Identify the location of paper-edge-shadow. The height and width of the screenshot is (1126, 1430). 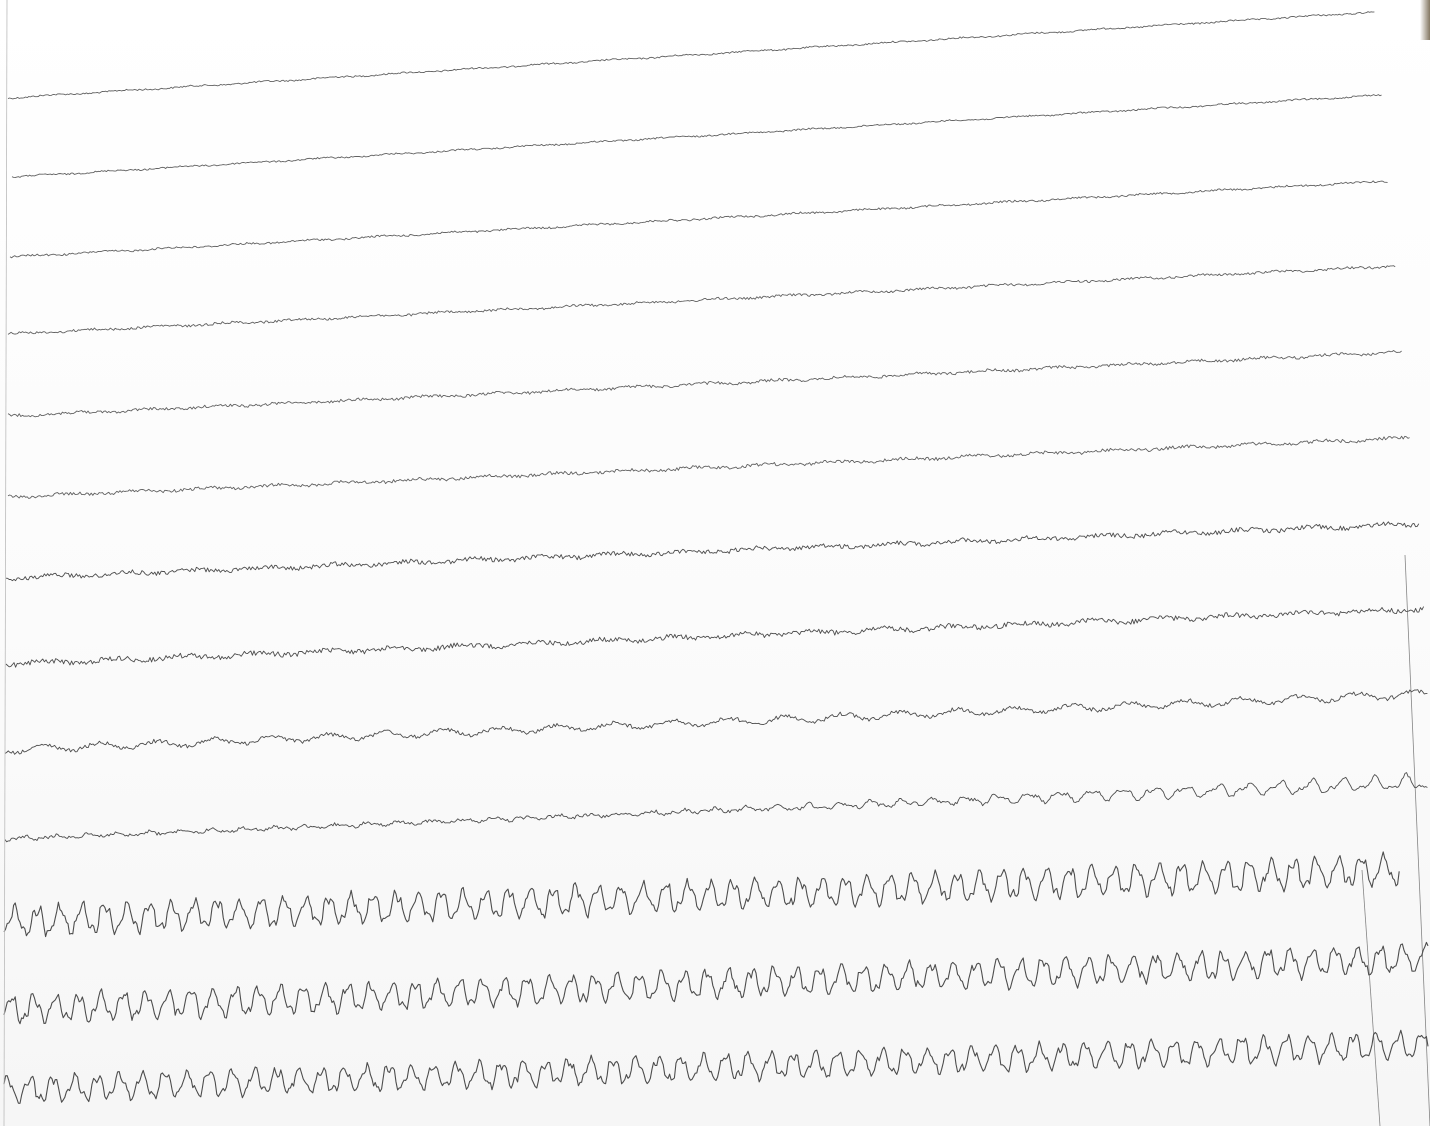
(1425, 20).